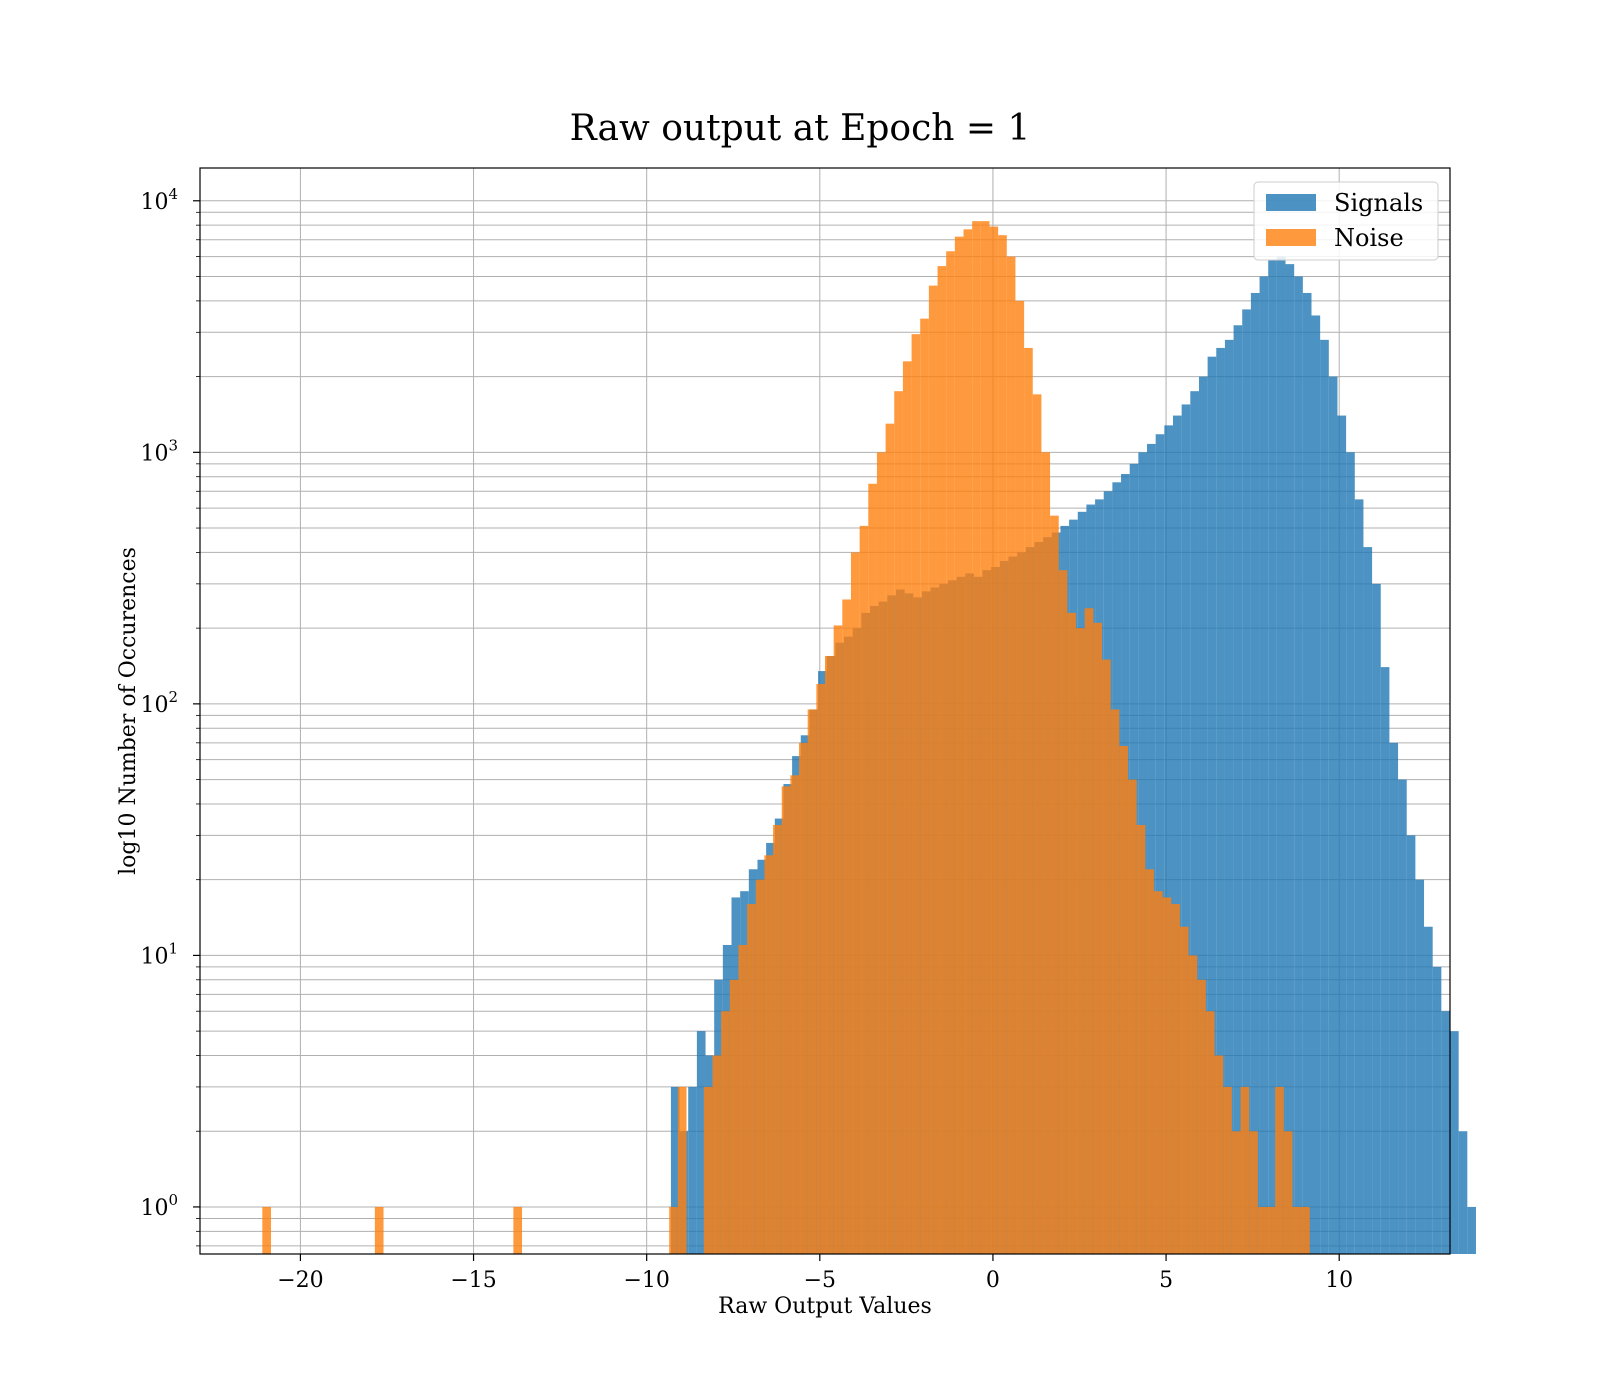  What do you see at coordinates (159, 703) in the screenshot?
I see `y-tick-label: 10²` at bounding box center [159, 703].